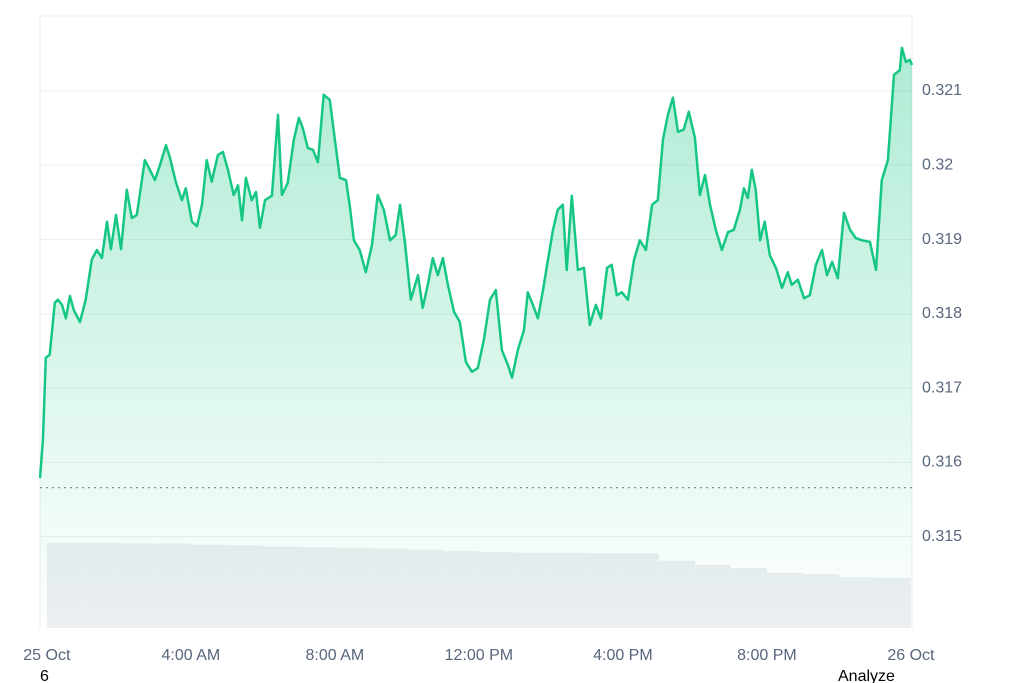 The width and height of the screenshot is (1024, 683). I want to click on y-tick-label: 0.316, so click(942, 462).